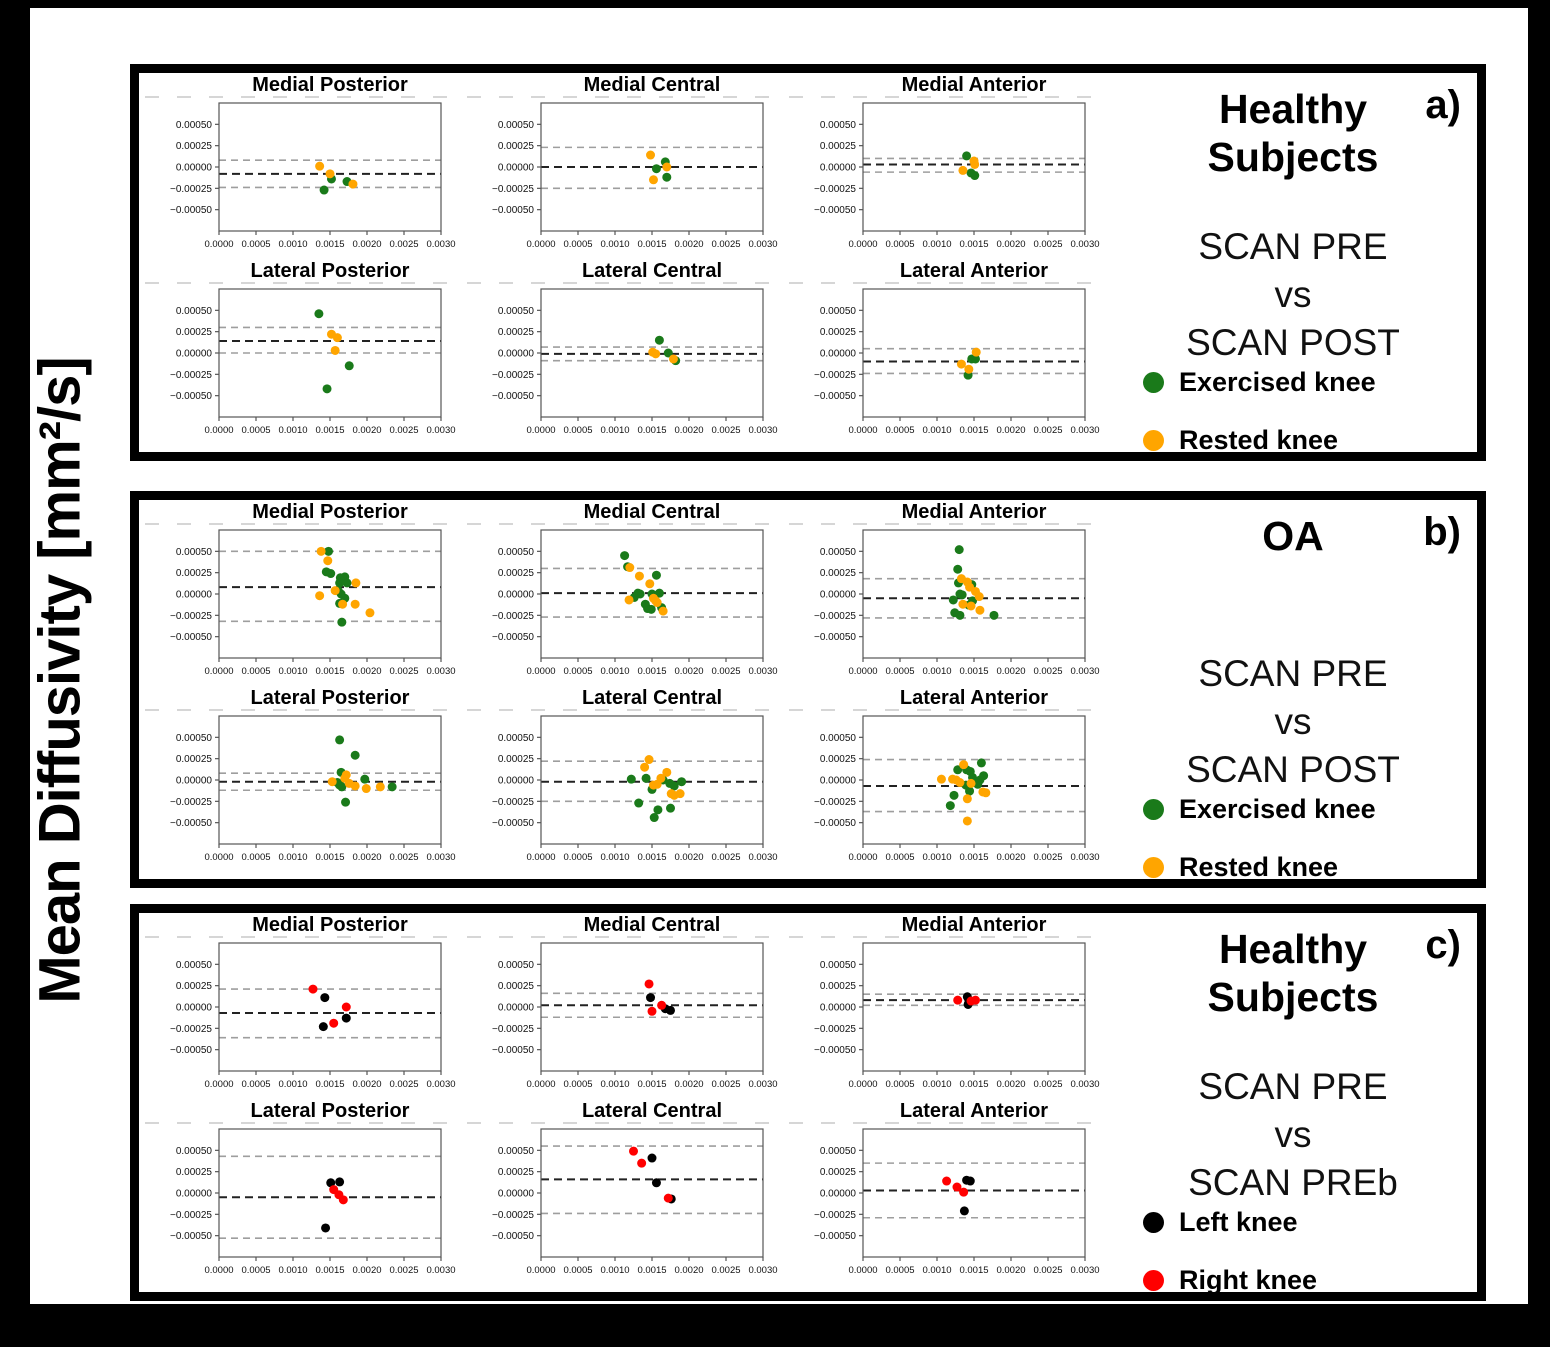 This screenshot has width=1550, height=1347. I want to click on subplot-title: Lateral Anterior, so click(974, 271).